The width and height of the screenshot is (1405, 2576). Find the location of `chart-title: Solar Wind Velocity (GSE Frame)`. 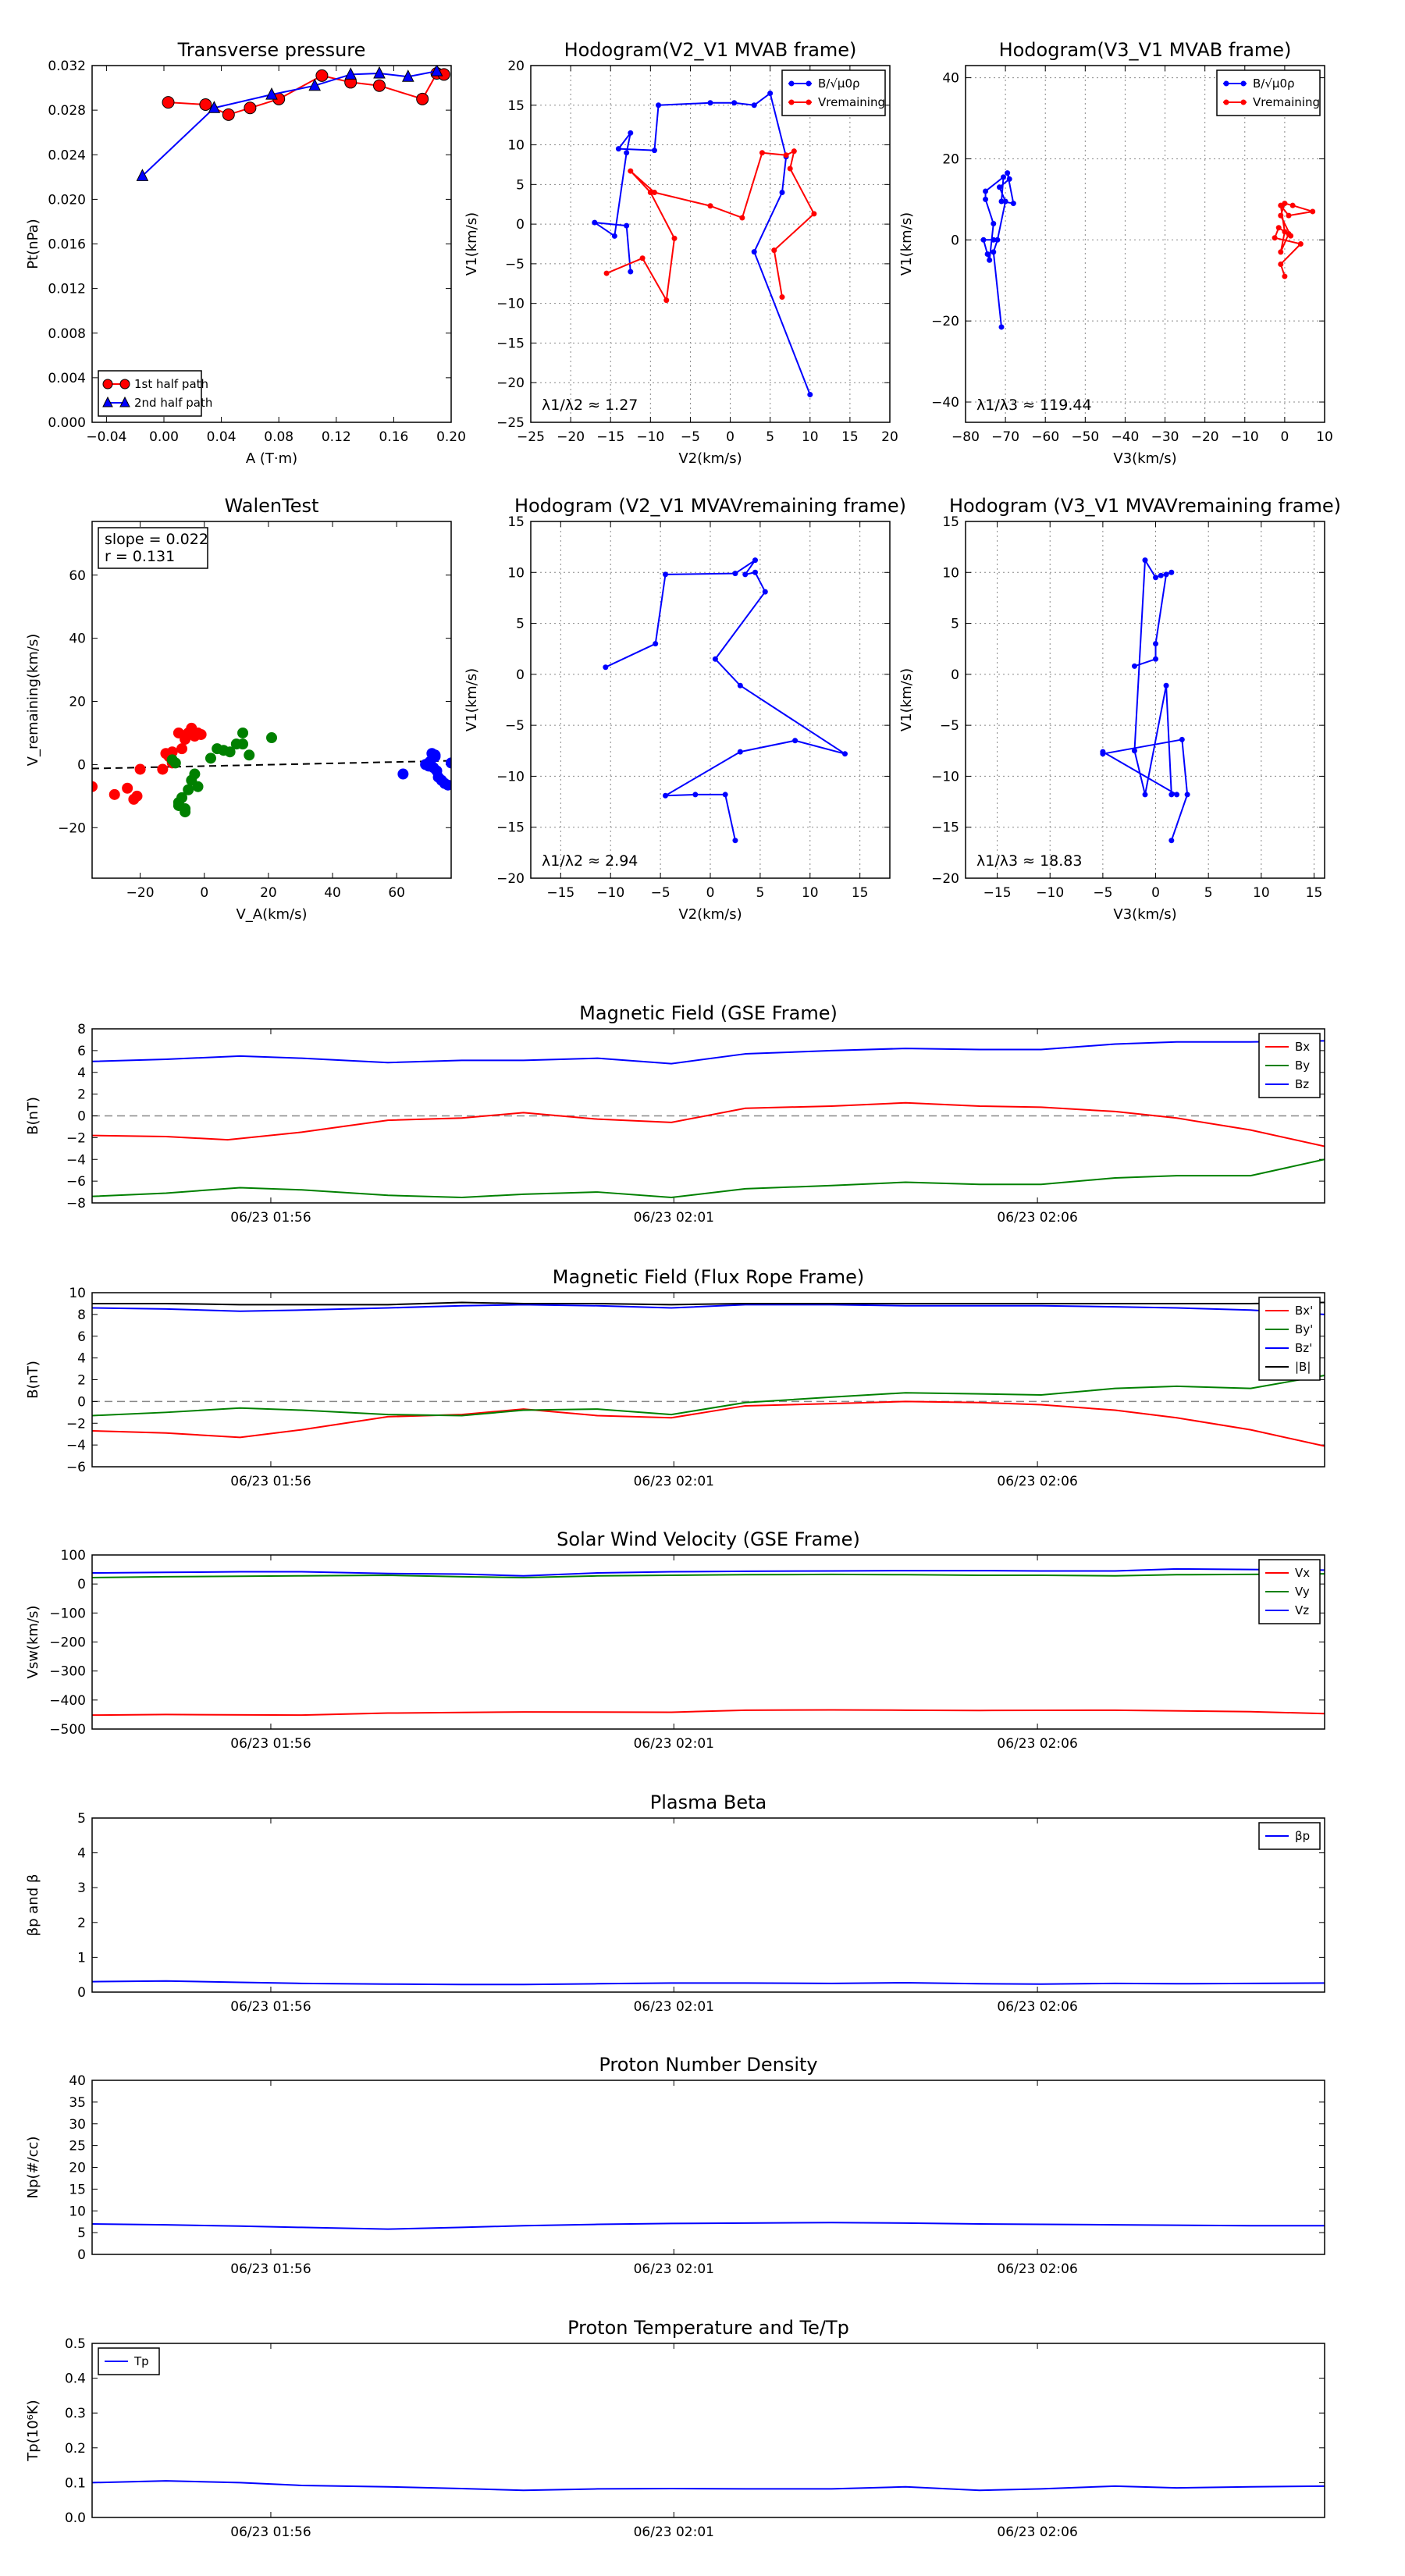

chart-title: Solar Wind Velocity (GSE Frame) is located at coordinates (709, 1539).